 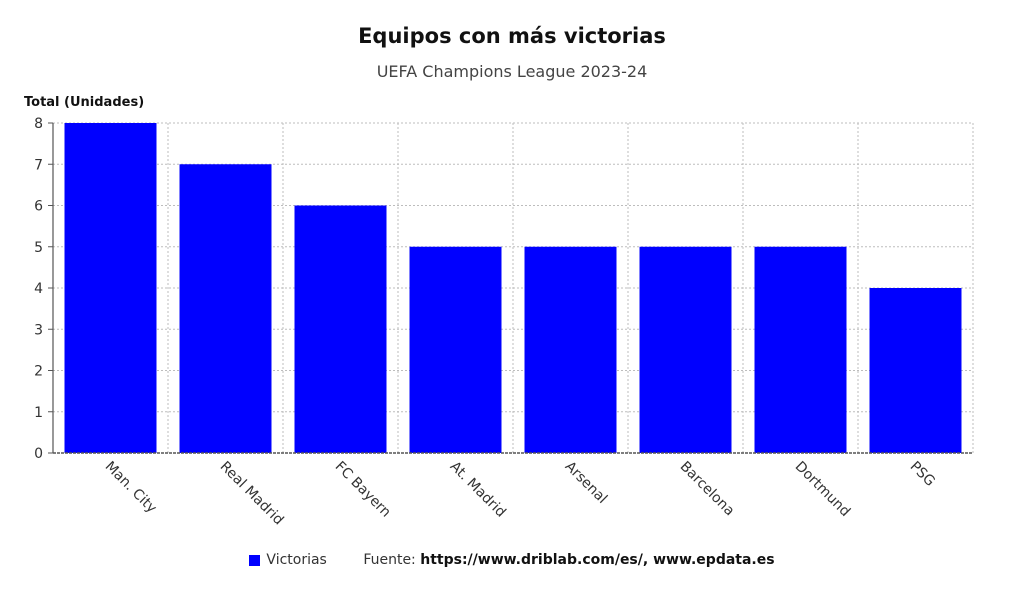 I want to click on x-tick-label: Barcelona, so click(x=707, y=489).